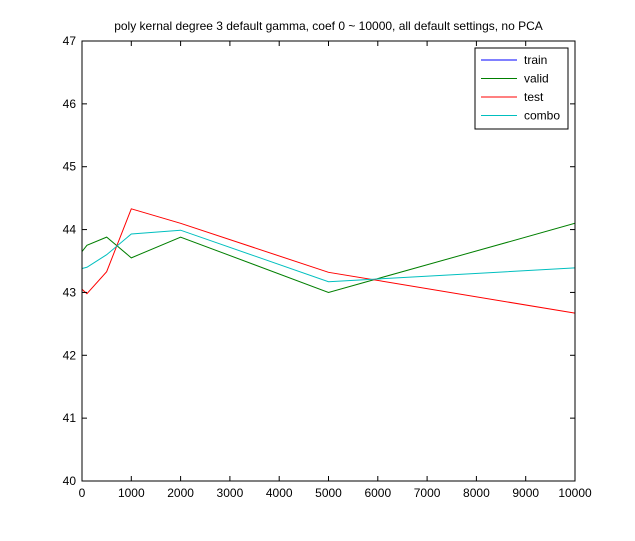 The image size is (635, 541). What do you see at coordinates (575, 493) in the screenshot?
I see `x-tick-label: 10000` at bounding box center [575, 493].